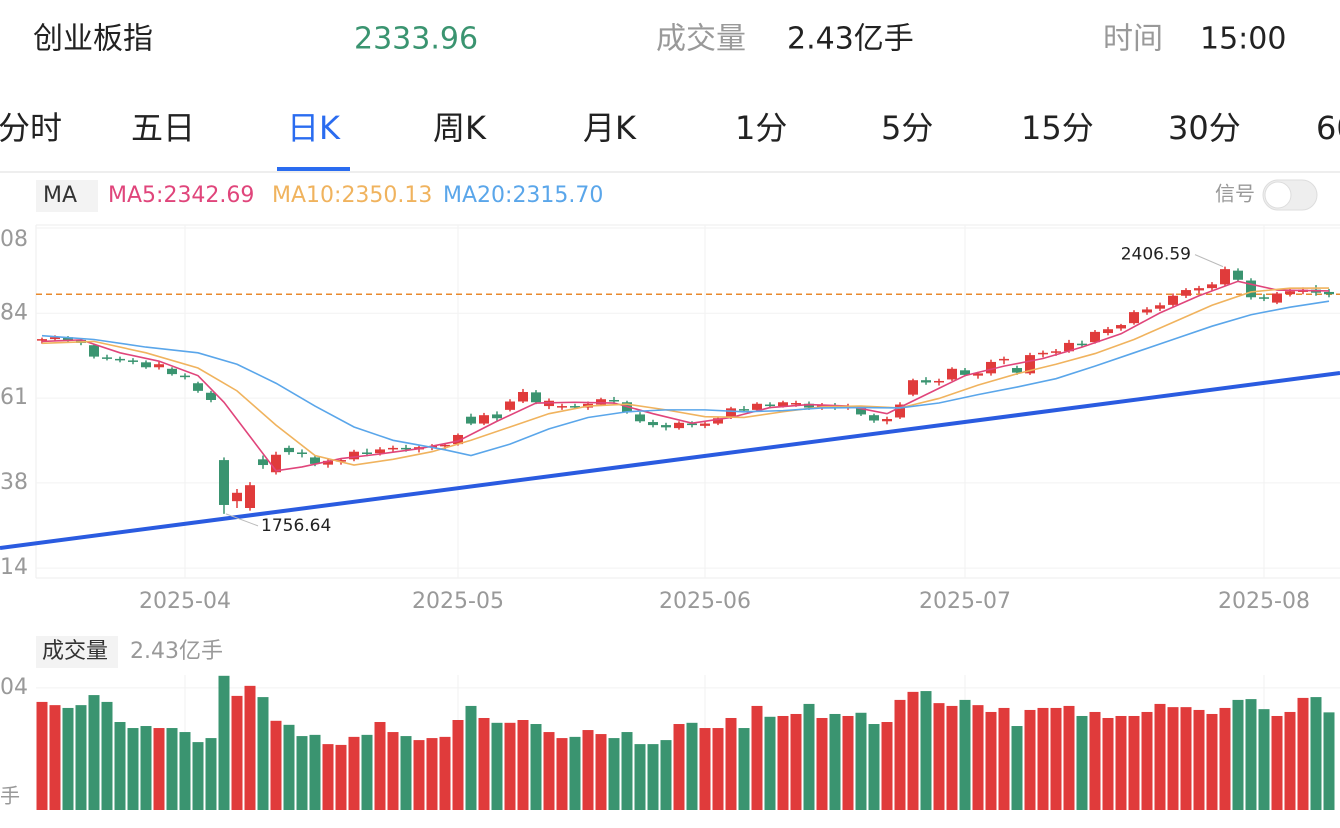 The height and width of the screenshot is (828, 1340). What do you see at coordinates (352, 195) in the screenshot?
I see `legend-entry: MA10:2350.13` at bounding box center [352, 195].